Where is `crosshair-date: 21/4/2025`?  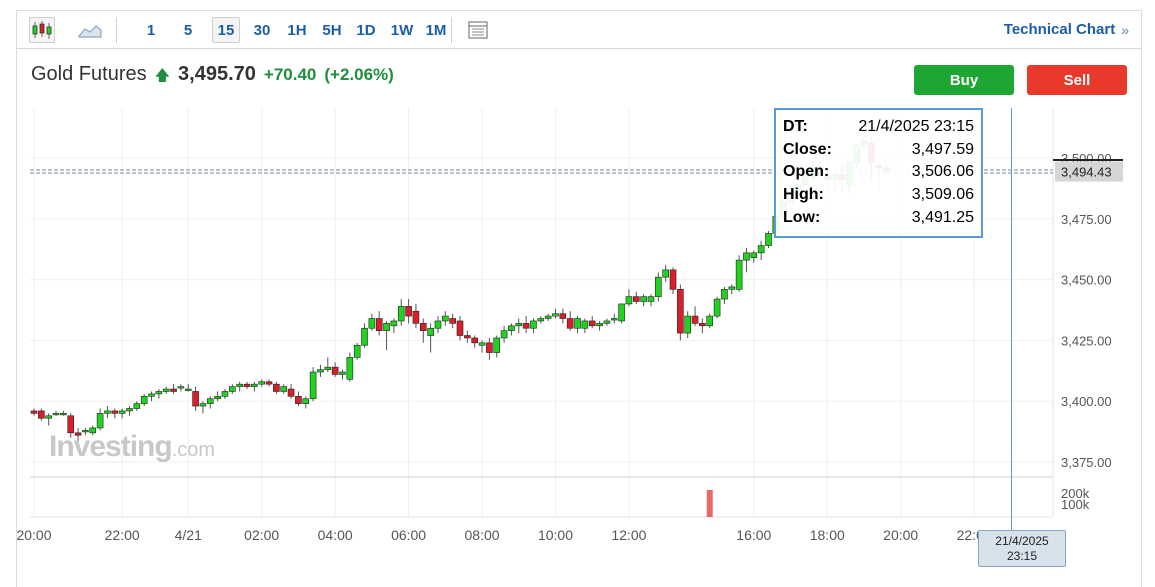
crosshair-date: 21/4/2025 is located at coordinates (1022, 541).